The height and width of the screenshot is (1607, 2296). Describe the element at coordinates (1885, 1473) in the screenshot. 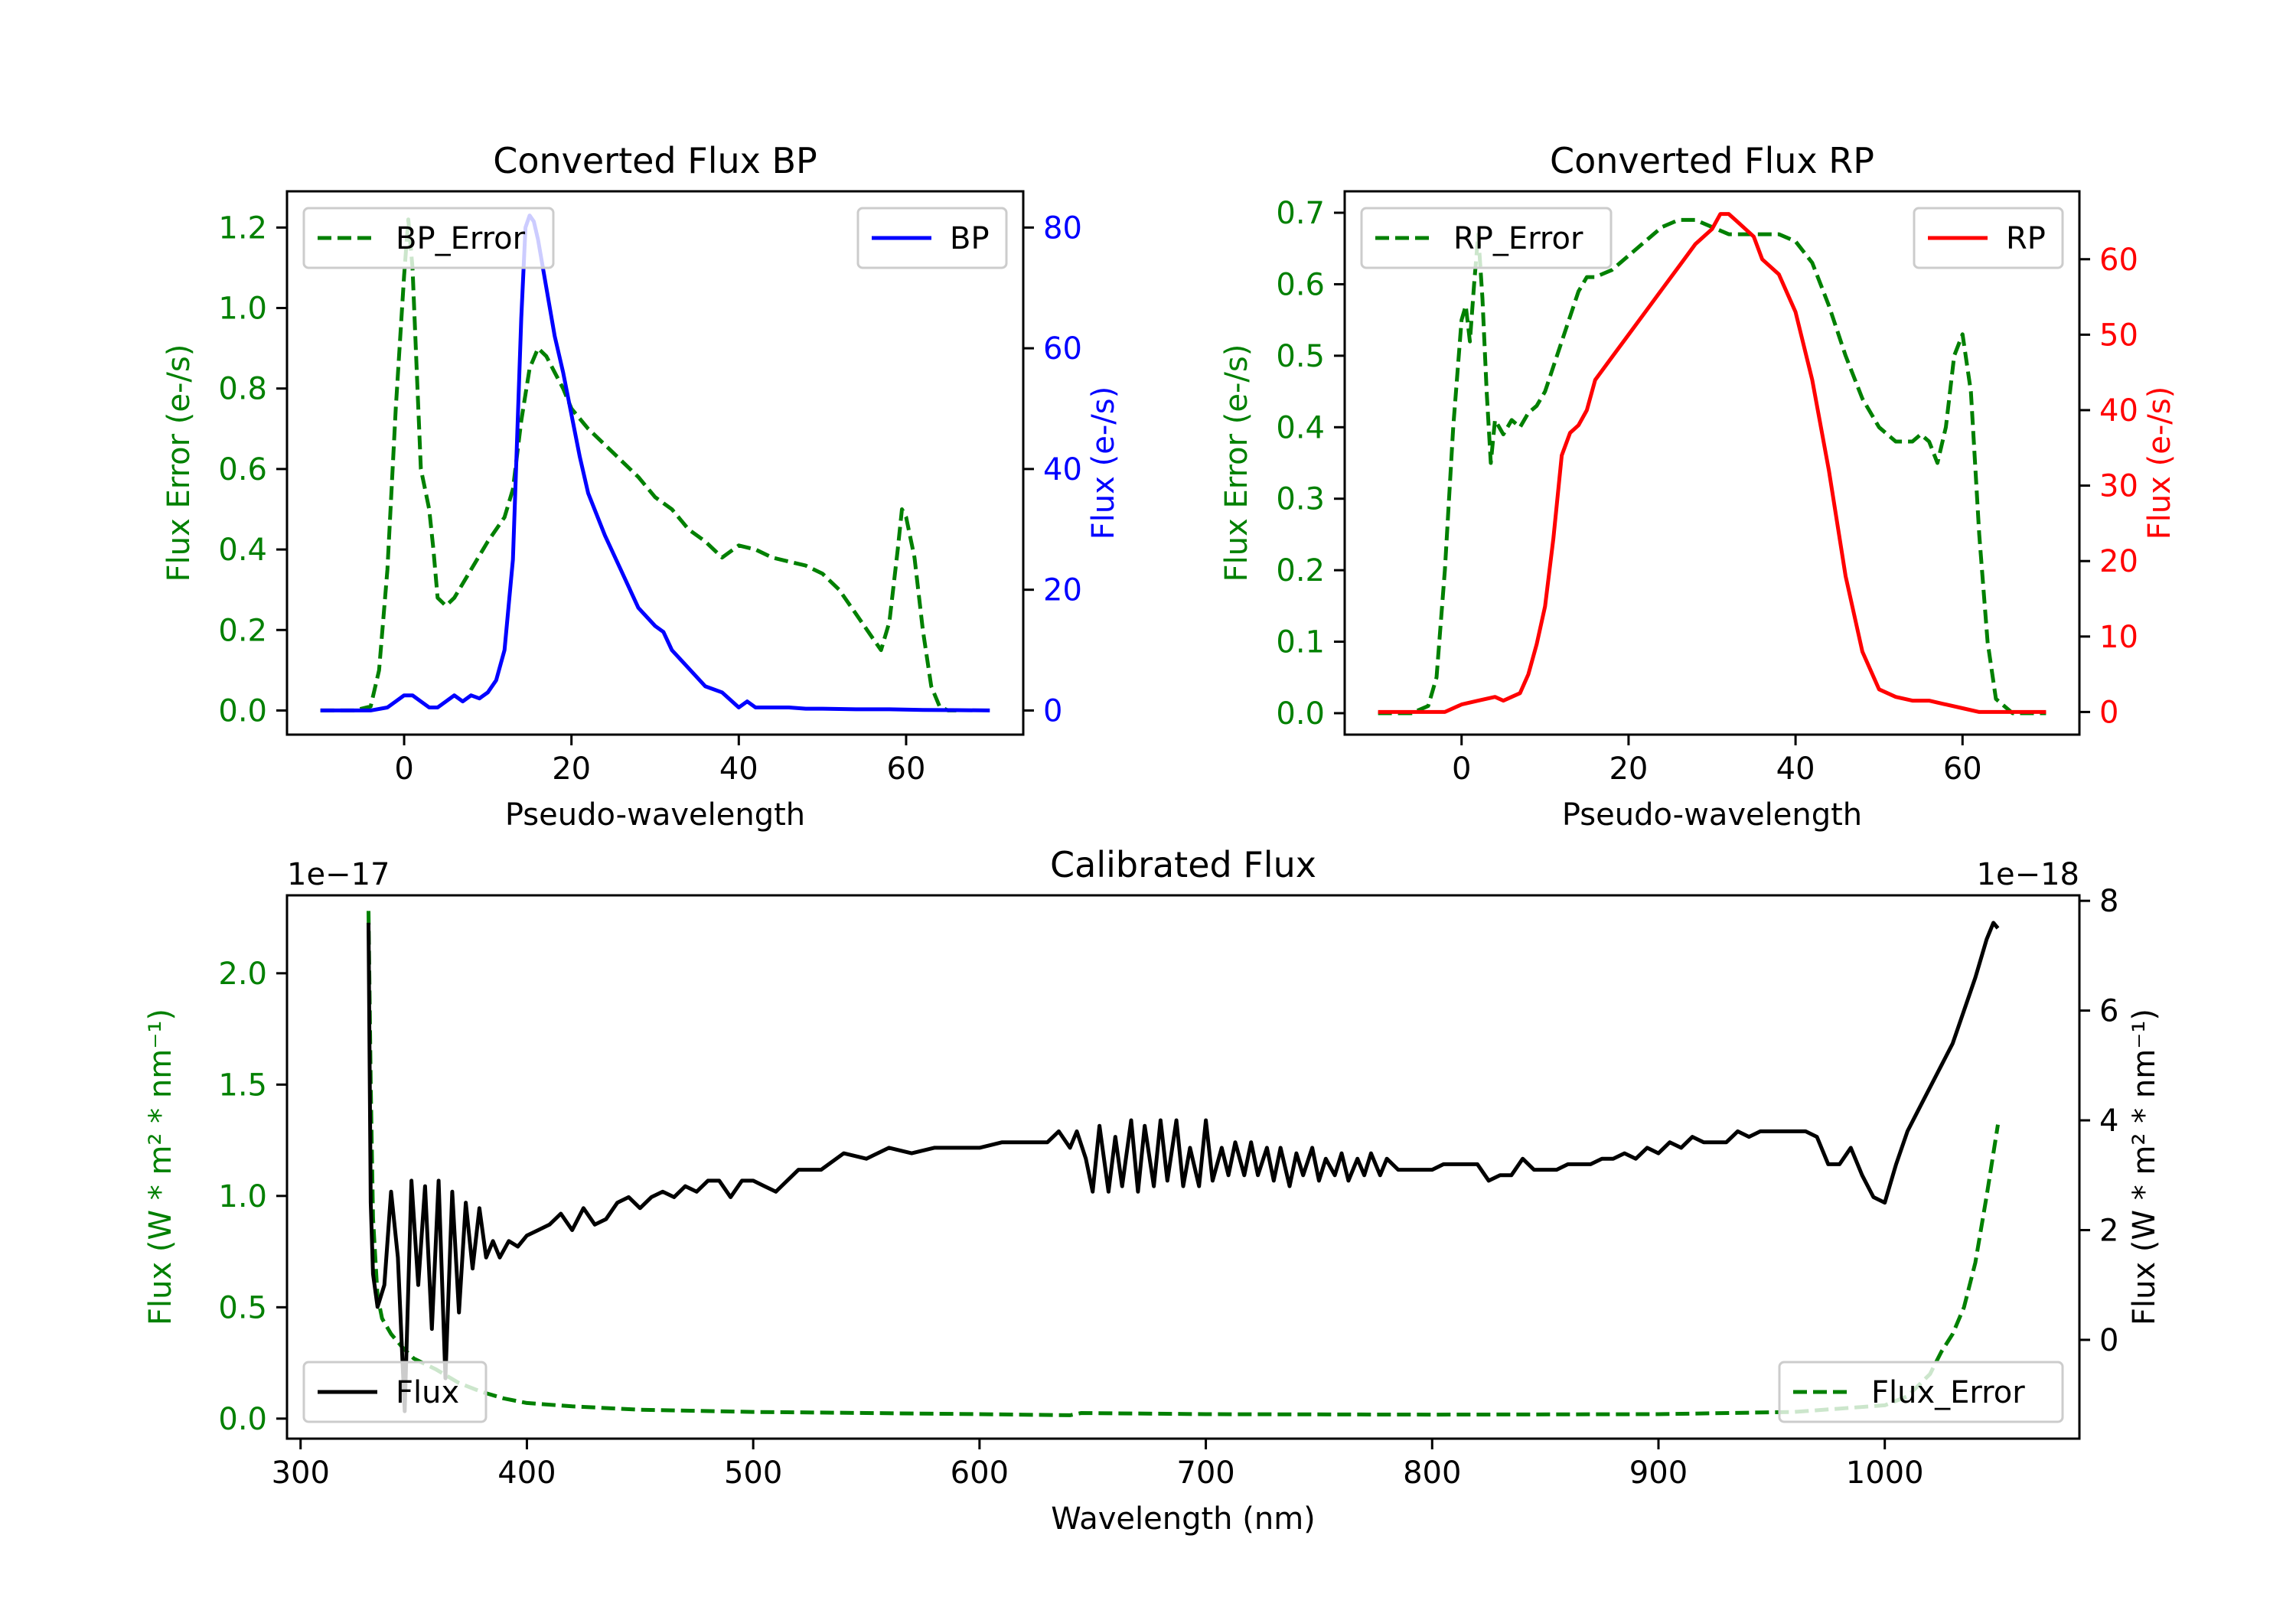

I see `x-tick-label: 1000` at that location.